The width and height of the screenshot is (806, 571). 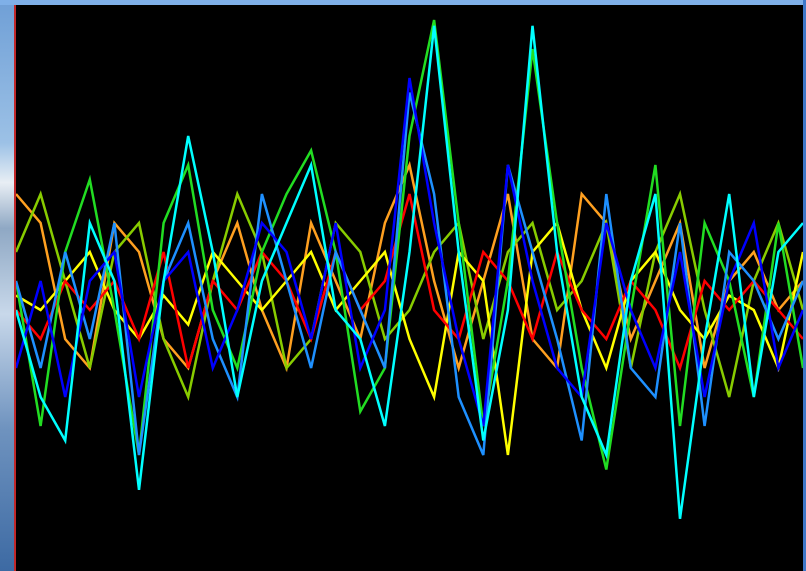 I want to click on desktop-background, so click(x=7, y=285).